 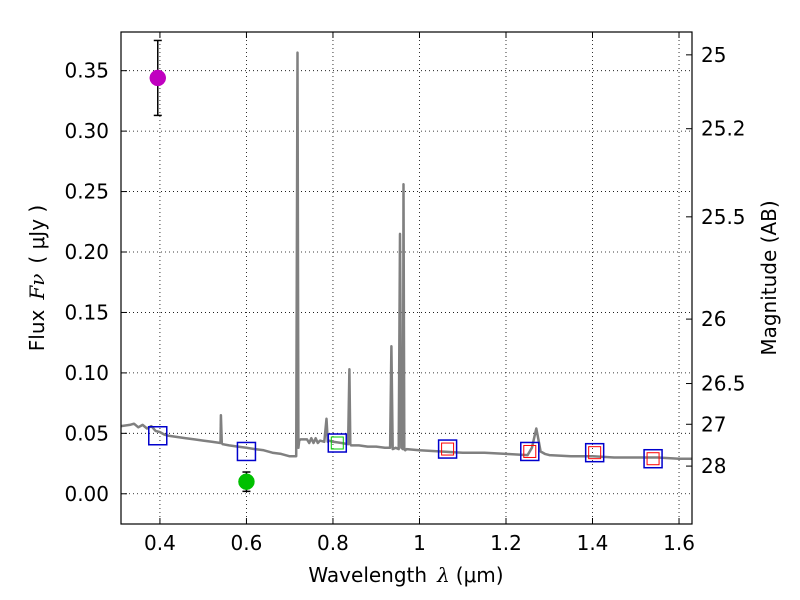 What do you see at coordinates (367, 575) in the screenshot?
I see `x-axis-label: Wavelength` at bounding box center [367, 575].